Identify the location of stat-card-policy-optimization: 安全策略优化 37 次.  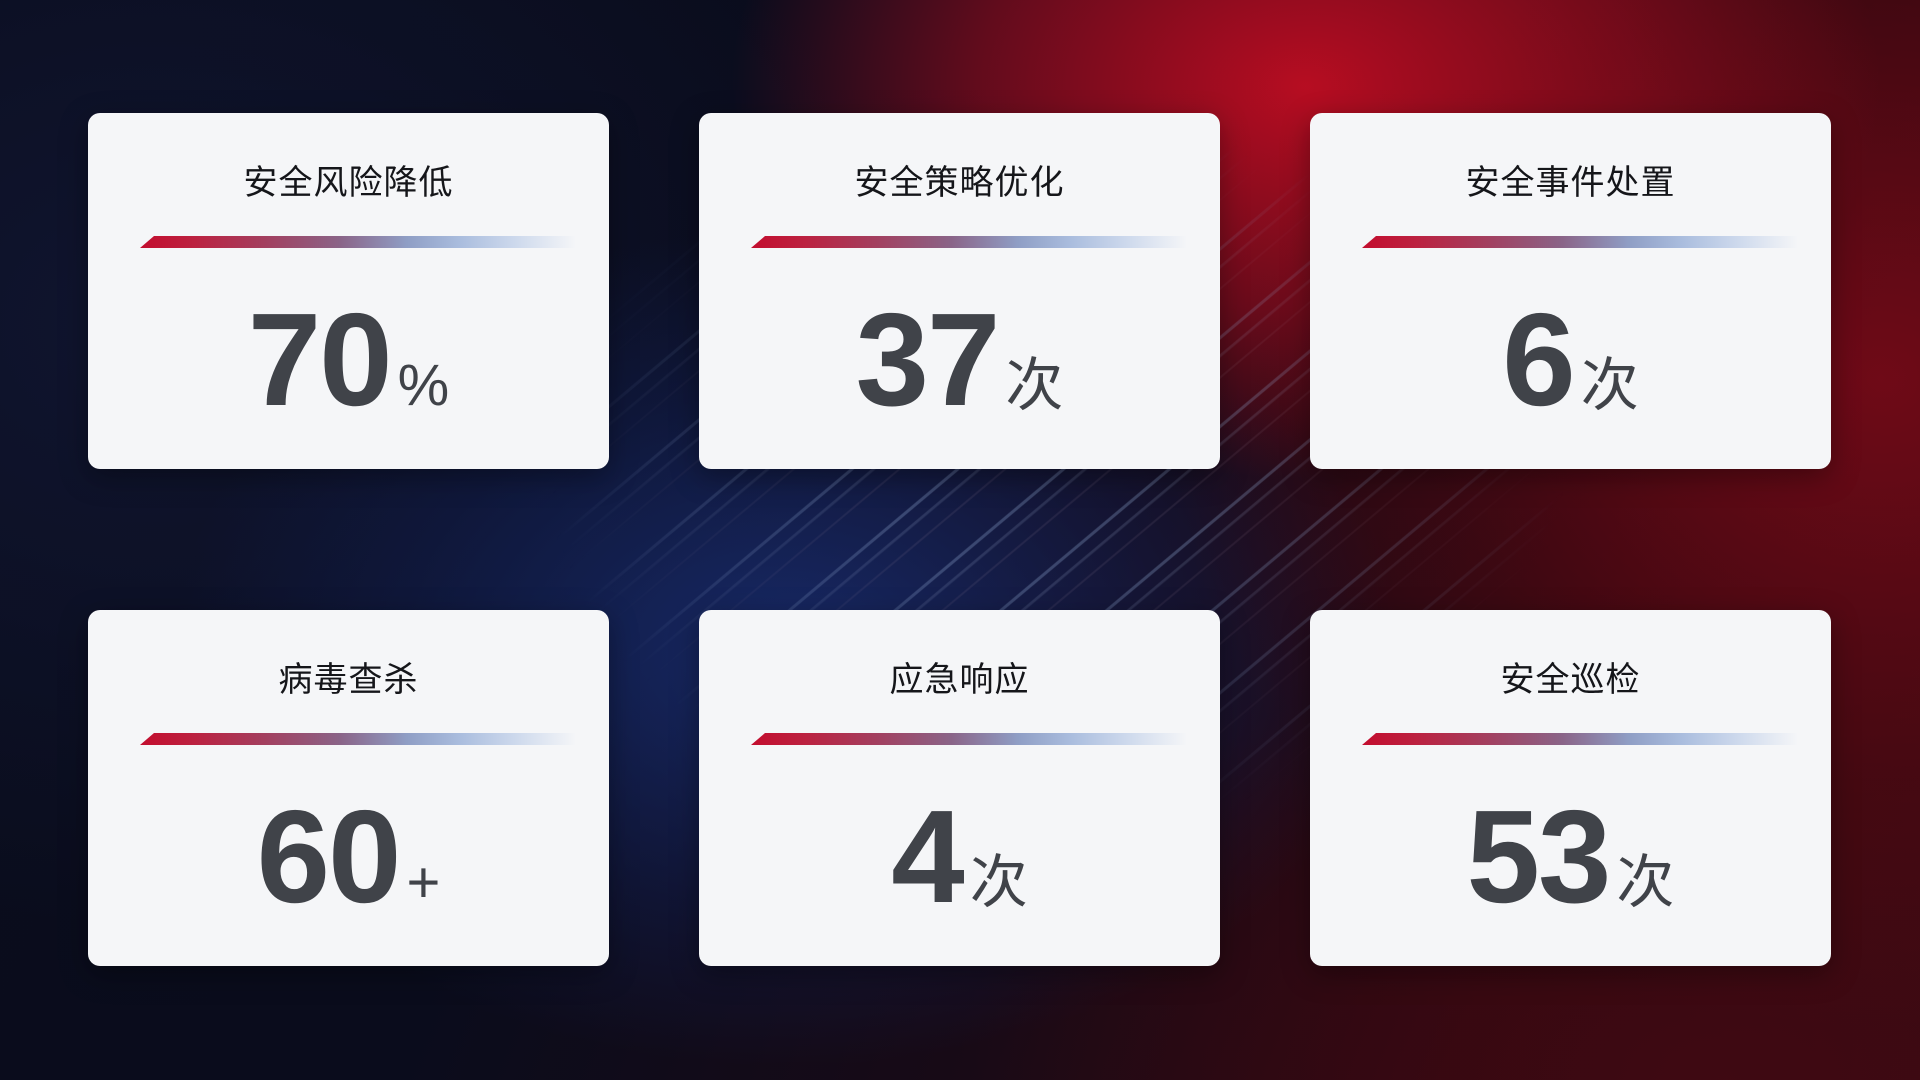
(959, 291).